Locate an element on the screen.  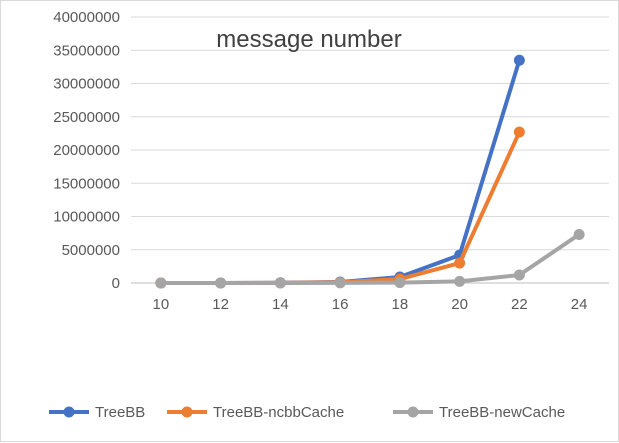
legend-item: TreeBB-ncbbCache is located at coordinates (255, 412).